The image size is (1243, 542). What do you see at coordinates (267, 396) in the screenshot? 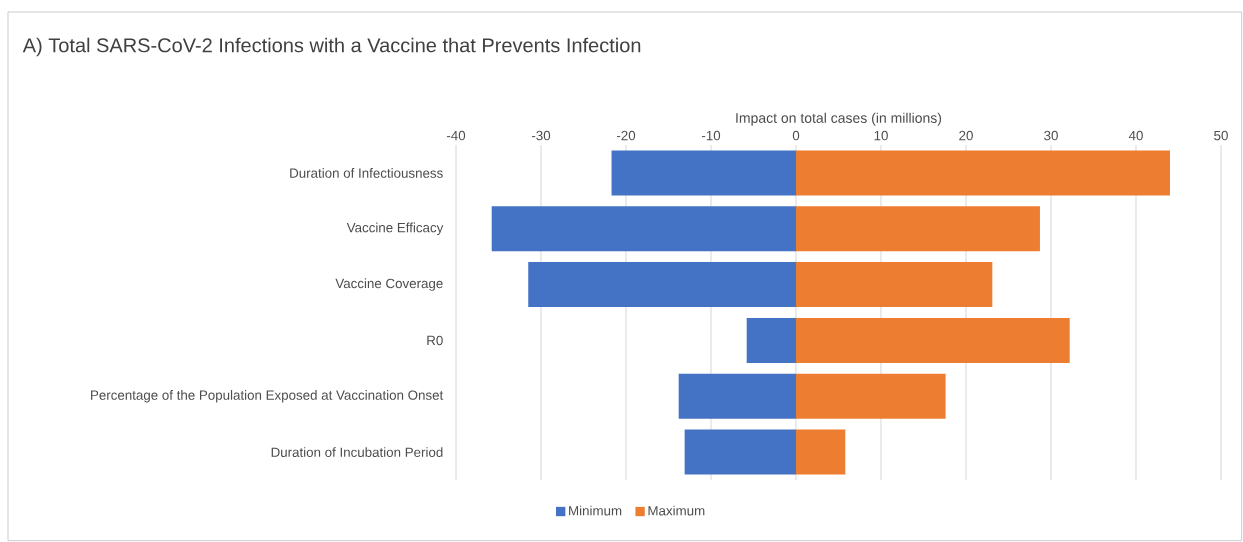
I see `y-tick-label: Percentage of the Population Exposed at Vaccination Onset` at bounding box center [267, 396].